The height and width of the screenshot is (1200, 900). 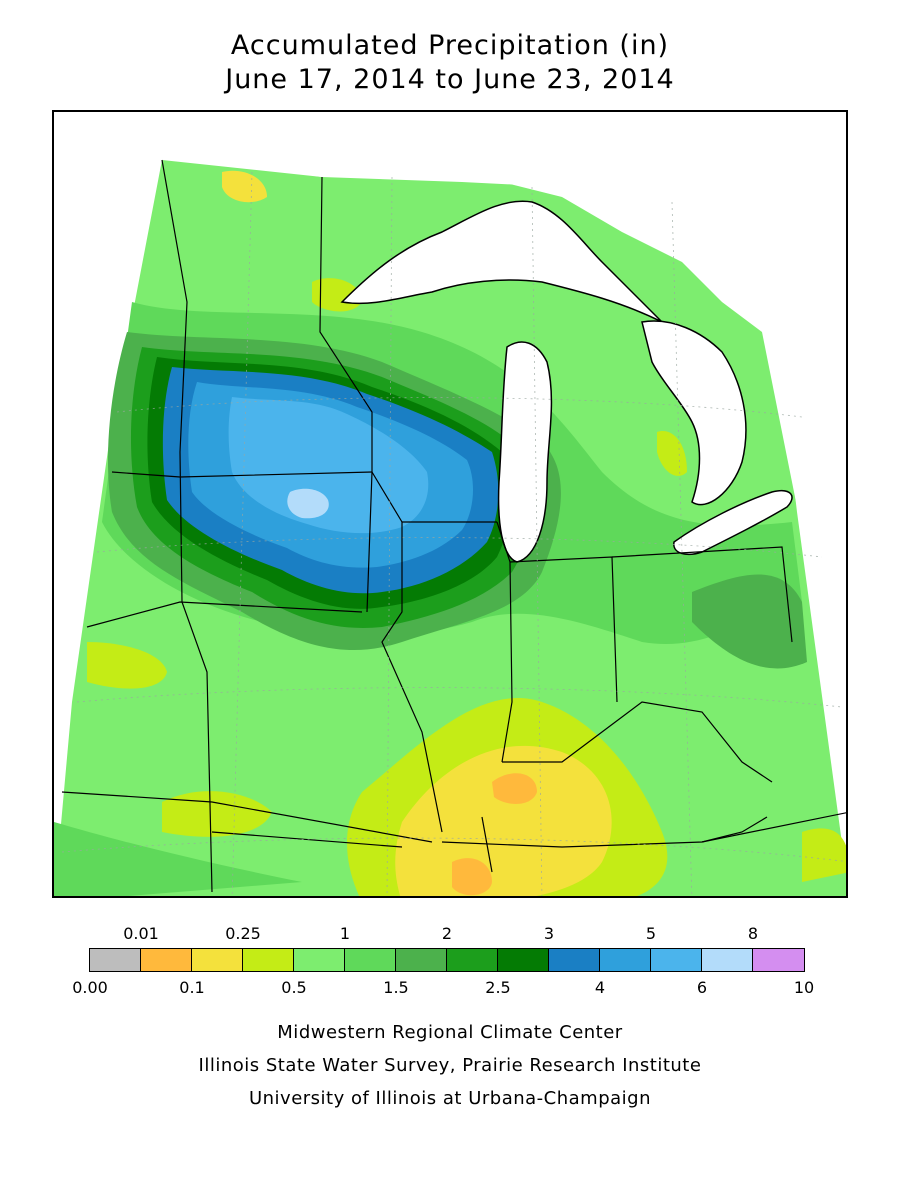 What do you see at coordinates (396, 987) in the screenshot?
I see `legend-label: 1.5` at bounding box center [396, 987].